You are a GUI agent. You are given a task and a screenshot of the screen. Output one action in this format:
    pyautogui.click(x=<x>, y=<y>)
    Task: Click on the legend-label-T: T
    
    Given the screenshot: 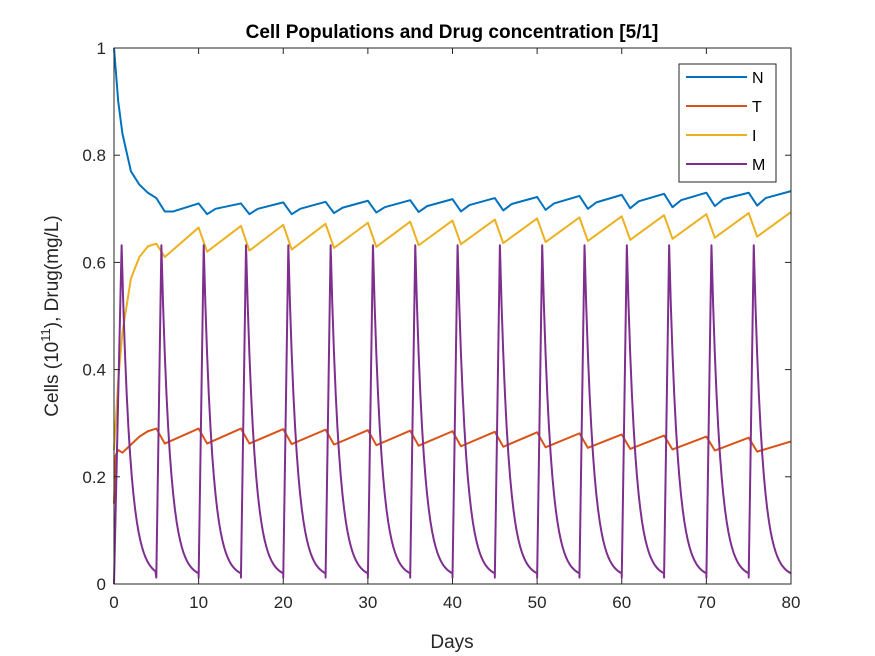 What is the action you would take?
    pyautogui.click(x=757, y=107)
    